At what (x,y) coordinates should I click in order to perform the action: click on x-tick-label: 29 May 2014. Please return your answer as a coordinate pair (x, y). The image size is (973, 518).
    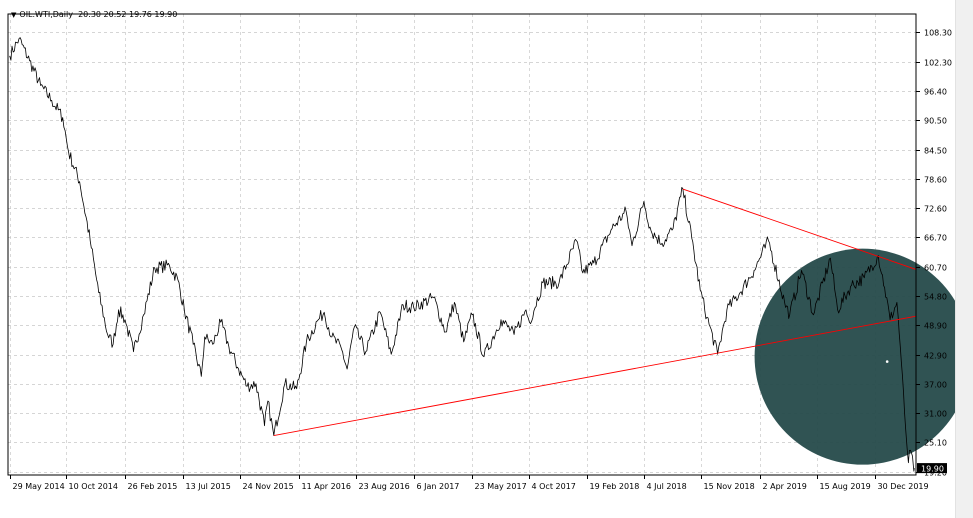
    Looking at the image, I should click on (39, 486).